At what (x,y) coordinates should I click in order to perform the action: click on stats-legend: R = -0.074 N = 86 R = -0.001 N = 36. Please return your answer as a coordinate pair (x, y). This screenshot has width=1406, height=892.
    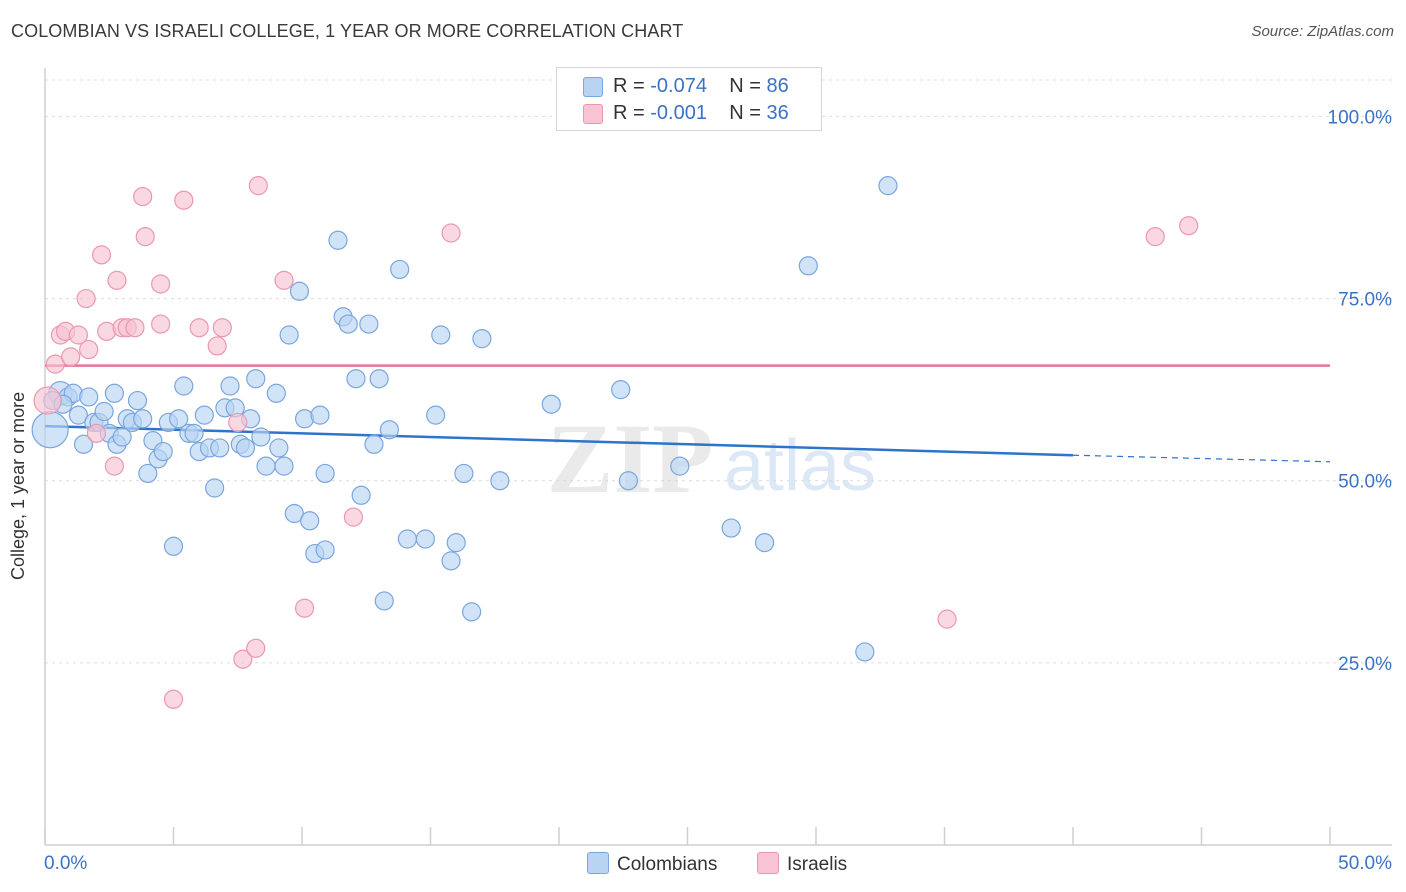
    Looking at the image, I should click on (689, 99).